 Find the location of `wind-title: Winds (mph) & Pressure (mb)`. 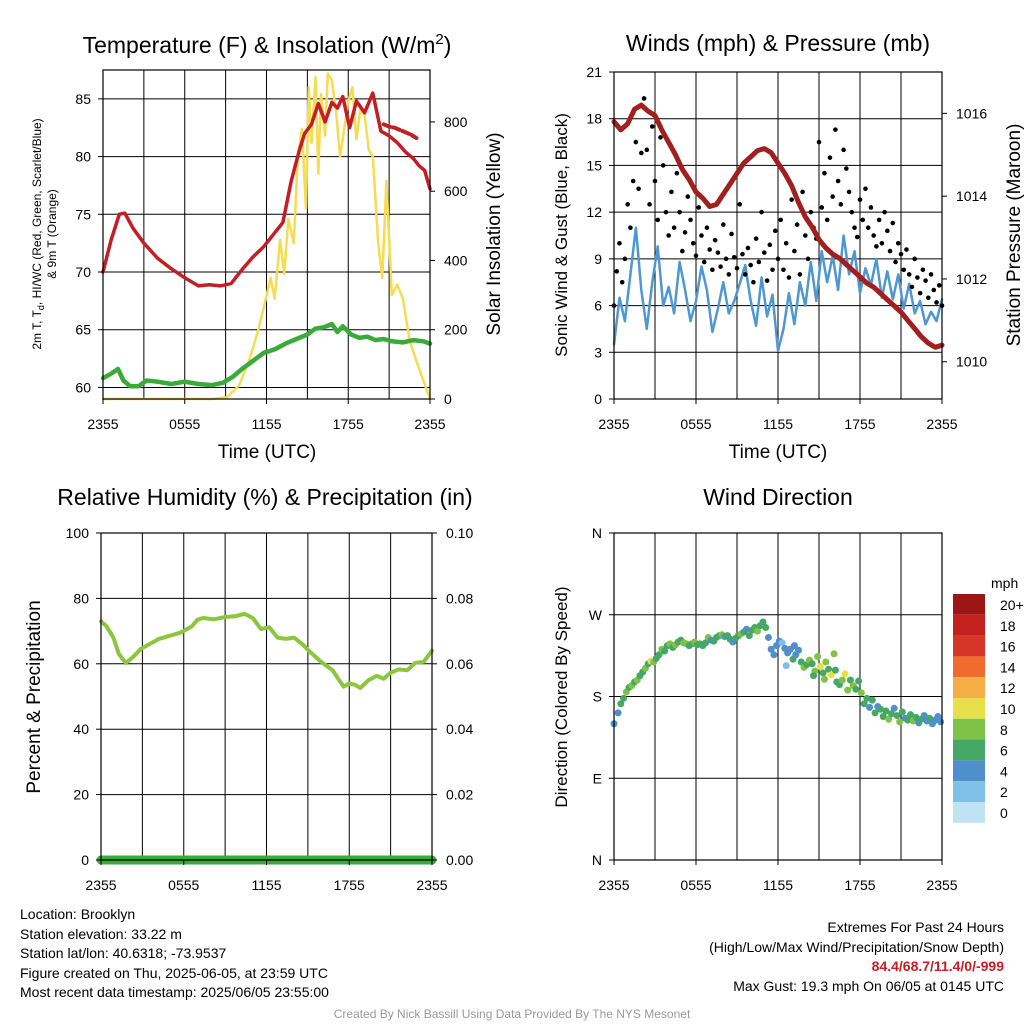

wind-title: Winds (mph) & Pressure (mb) is located at coordinates (778, 43).